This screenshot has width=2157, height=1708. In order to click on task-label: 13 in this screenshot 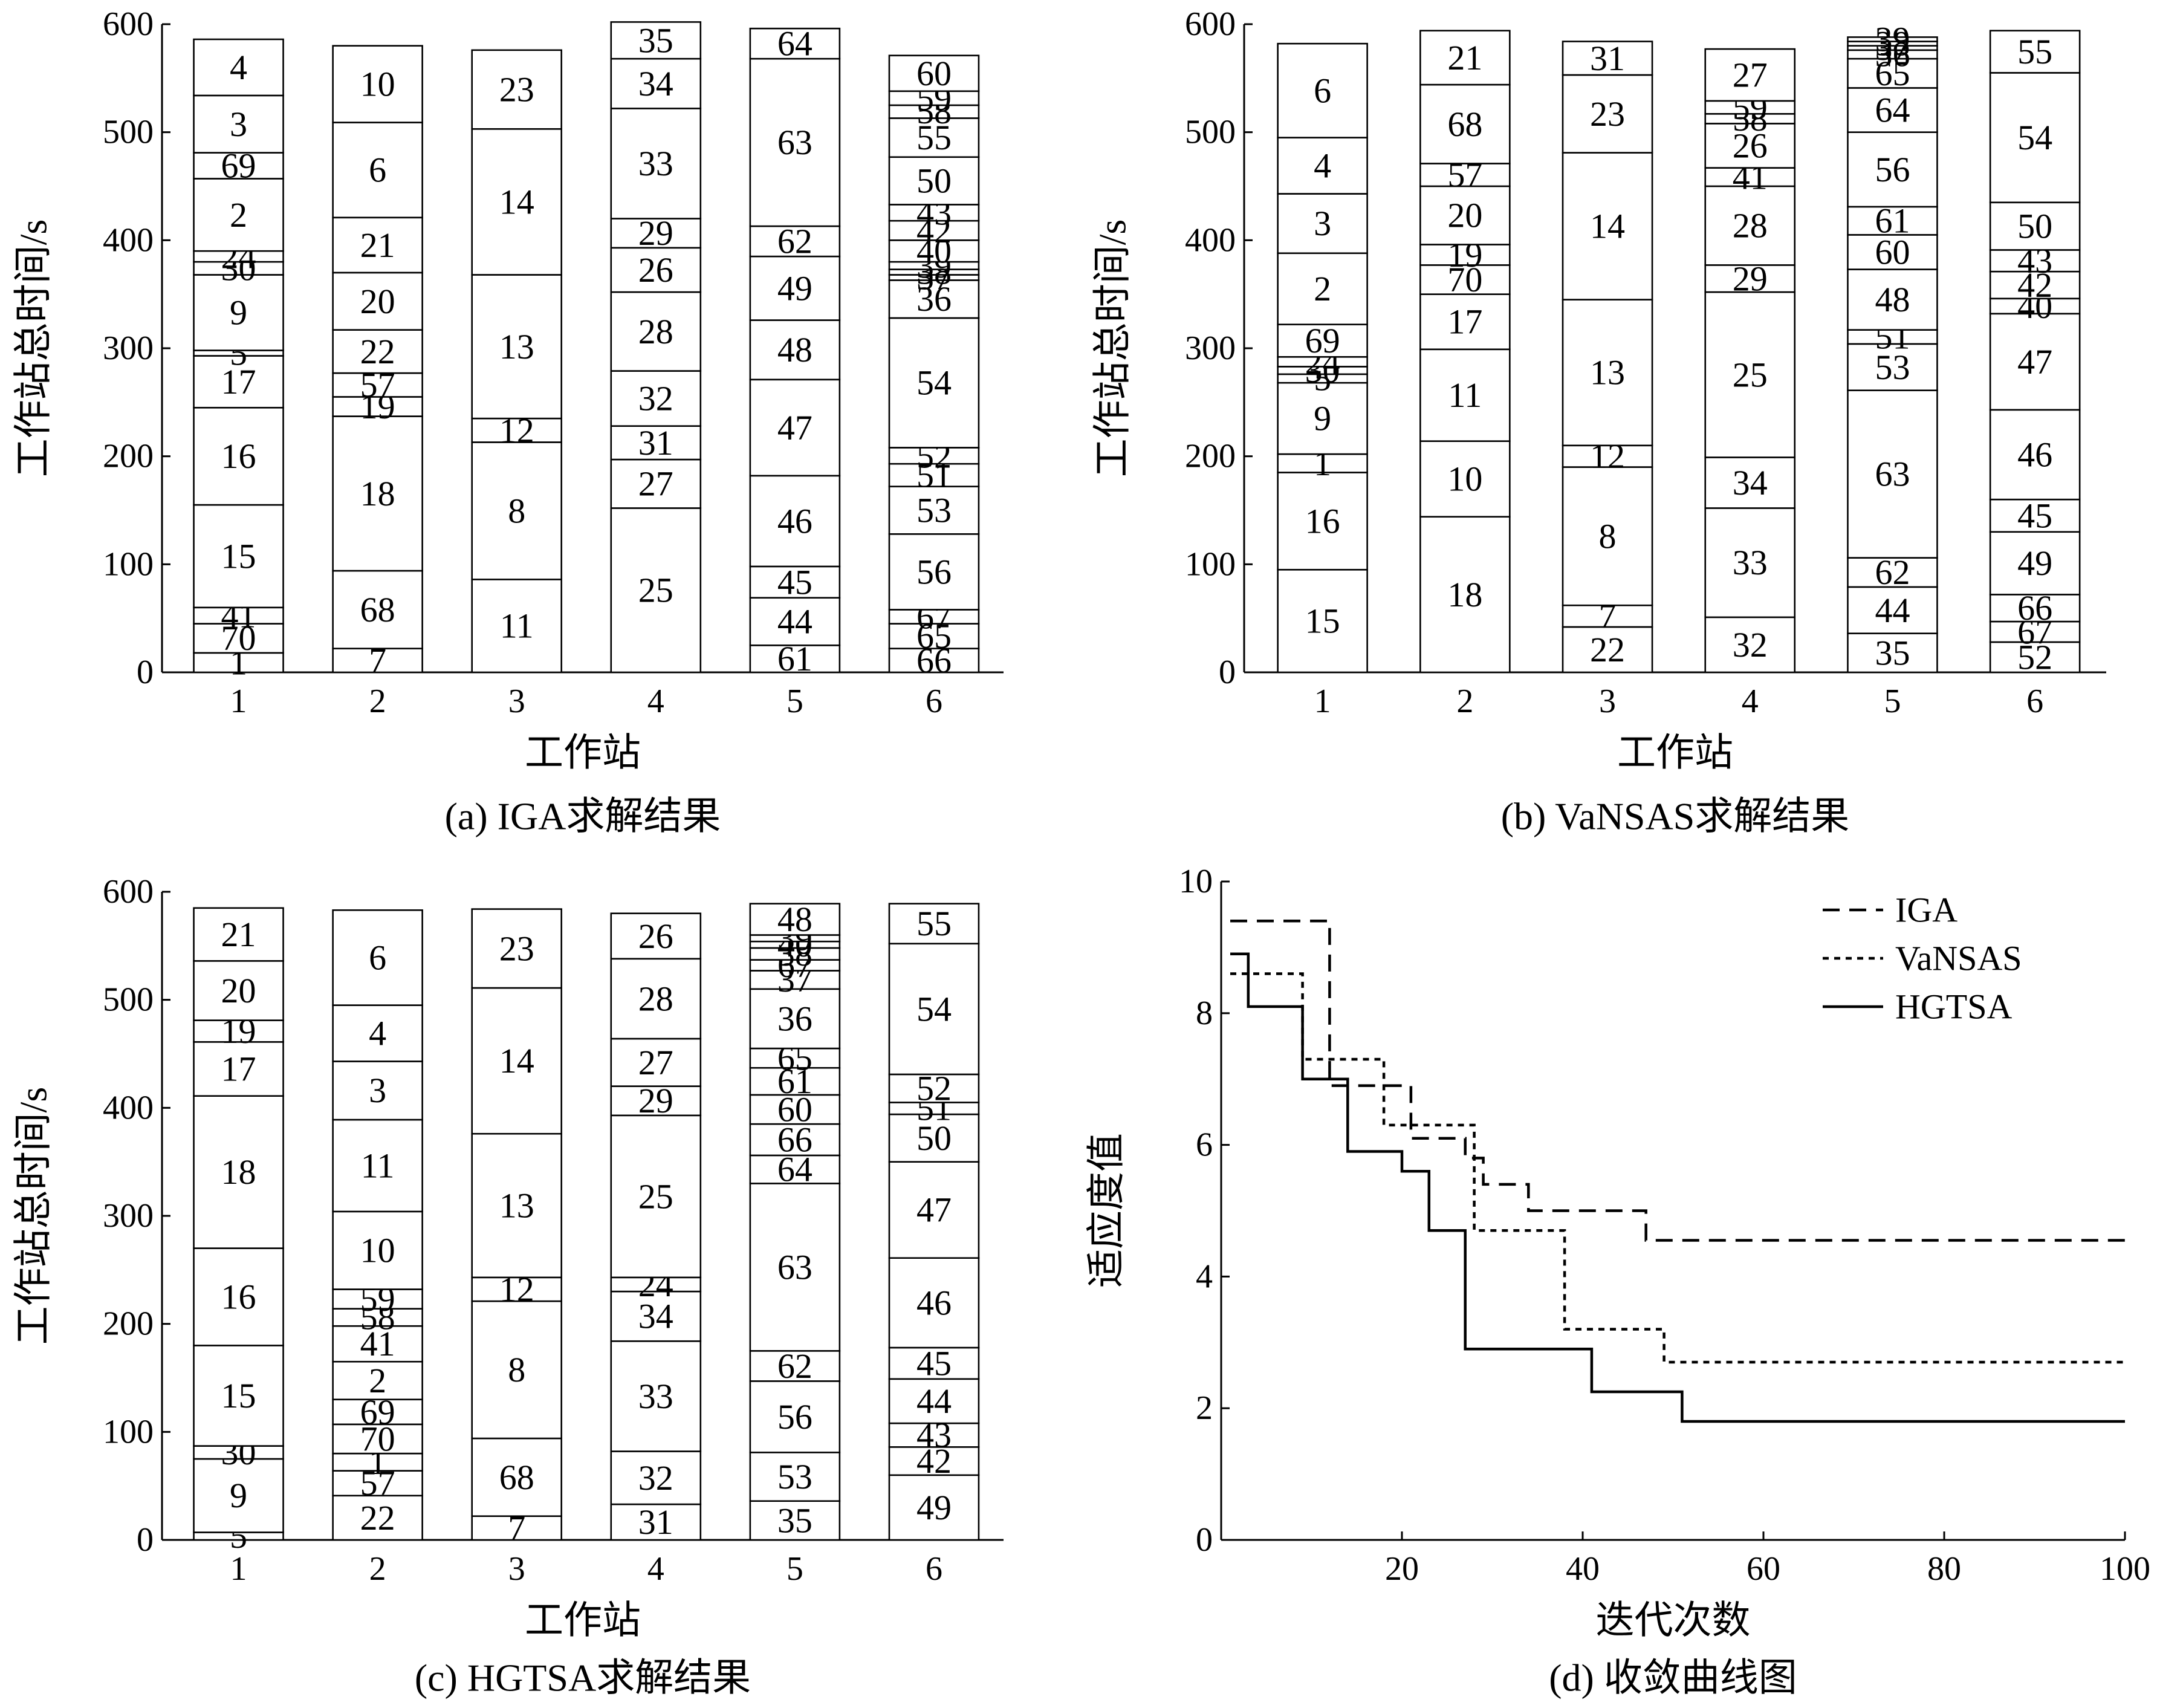, I will do `click(516, 346)`.